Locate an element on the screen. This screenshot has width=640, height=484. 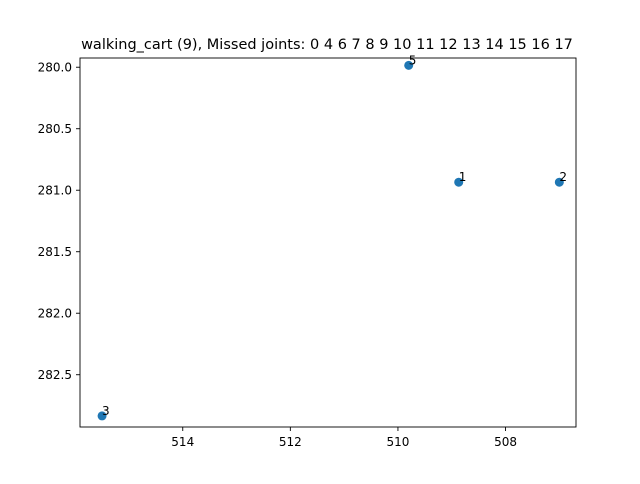
x-tick-label: 514 is located at coordinates (182, 442).